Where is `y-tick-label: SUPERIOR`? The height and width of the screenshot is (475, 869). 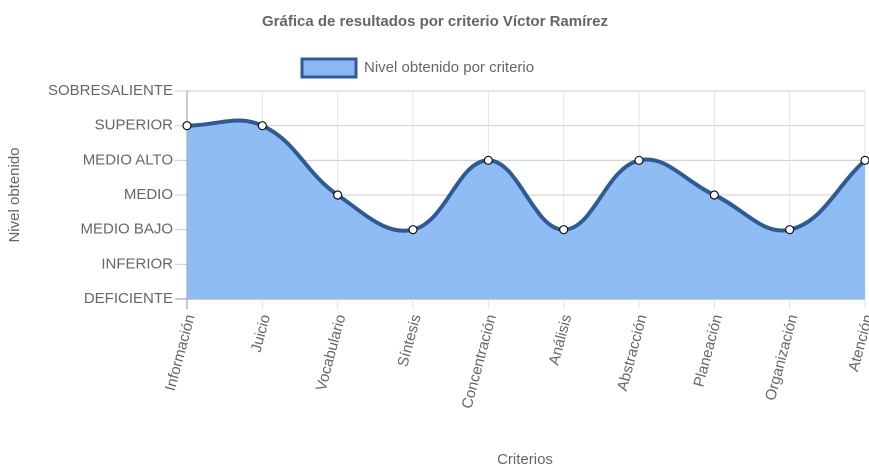 y-tick-label: SUPERIOR is located at coordinates (134, 125).